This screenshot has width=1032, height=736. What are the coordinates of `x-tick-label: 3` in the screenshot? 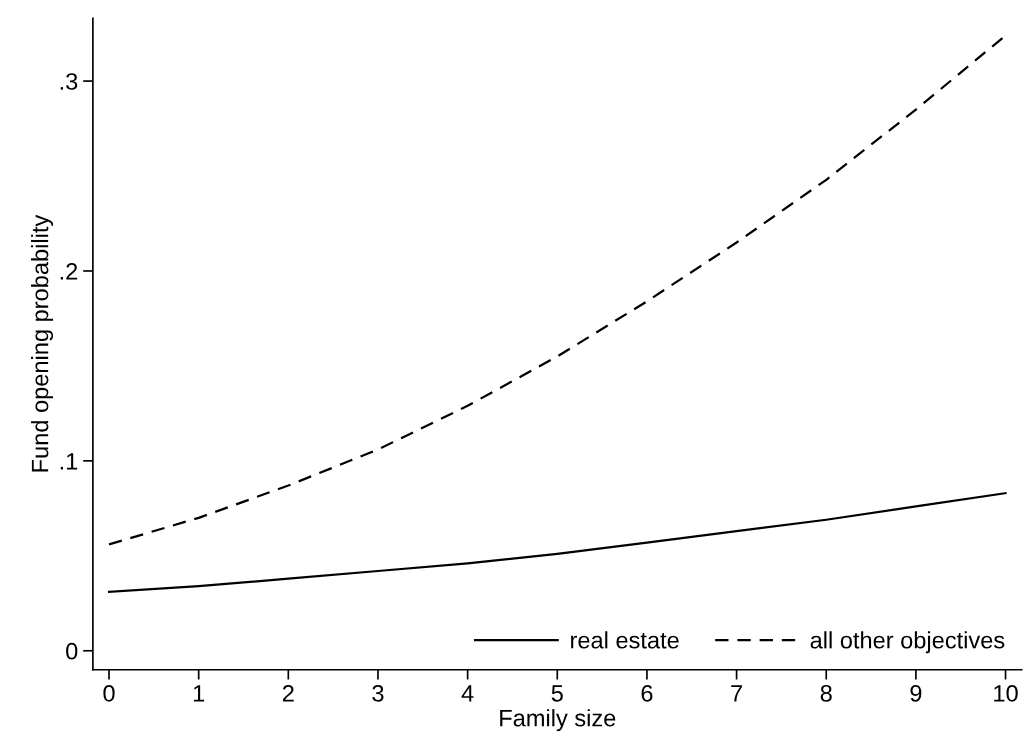 It's located at (378, 693).